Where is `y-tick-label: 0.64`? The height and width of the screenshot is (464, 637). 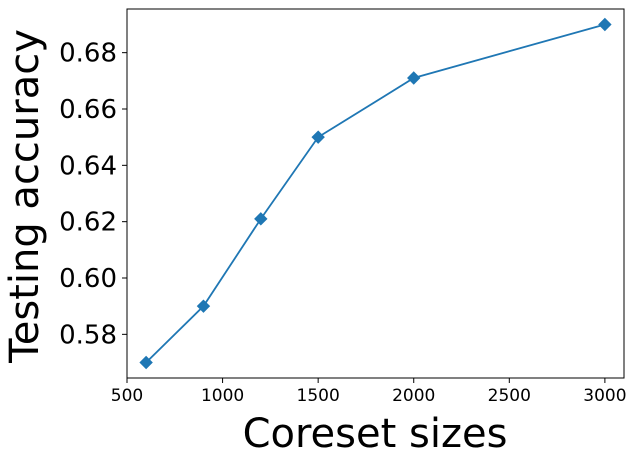 y-tick-label: 0.64 is located at coordinates (88, 166).